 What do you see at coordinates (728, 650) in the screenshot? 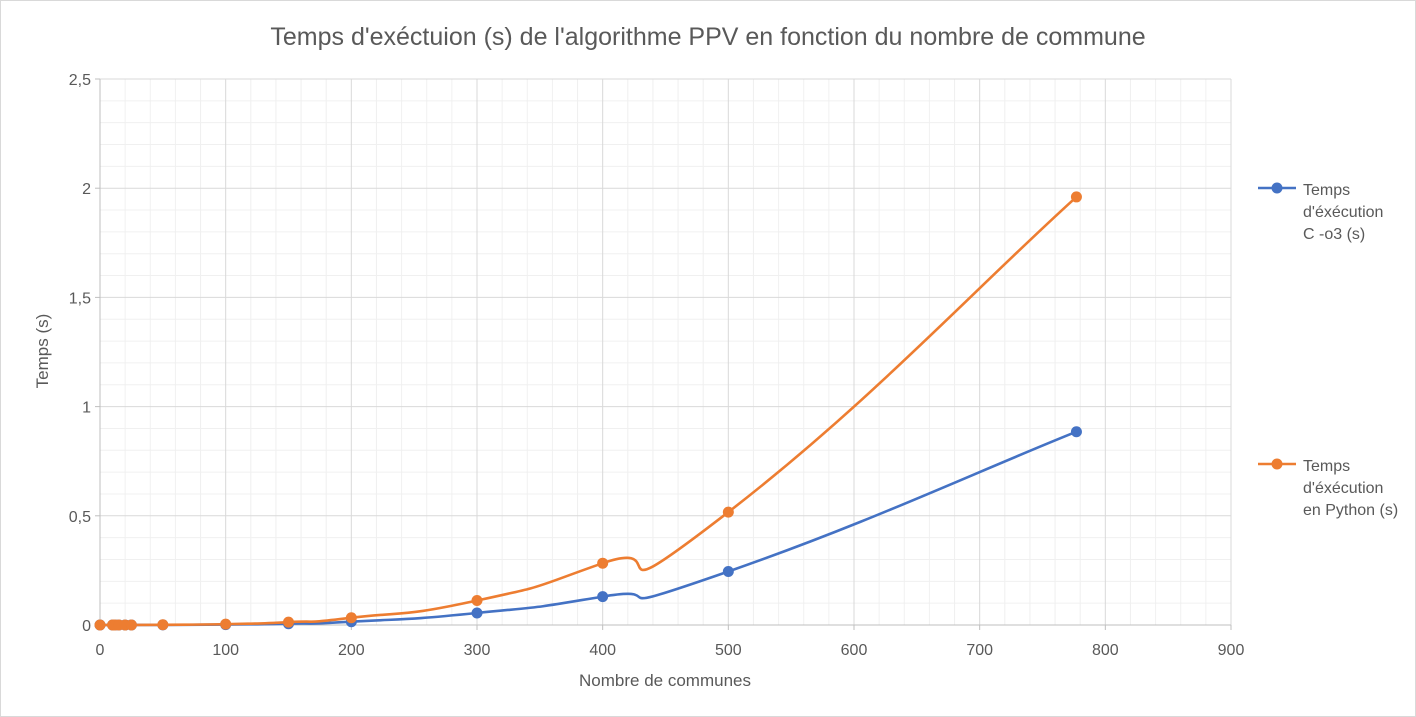
I see `x-tick-label: 500` at bounding box center [728, 650].